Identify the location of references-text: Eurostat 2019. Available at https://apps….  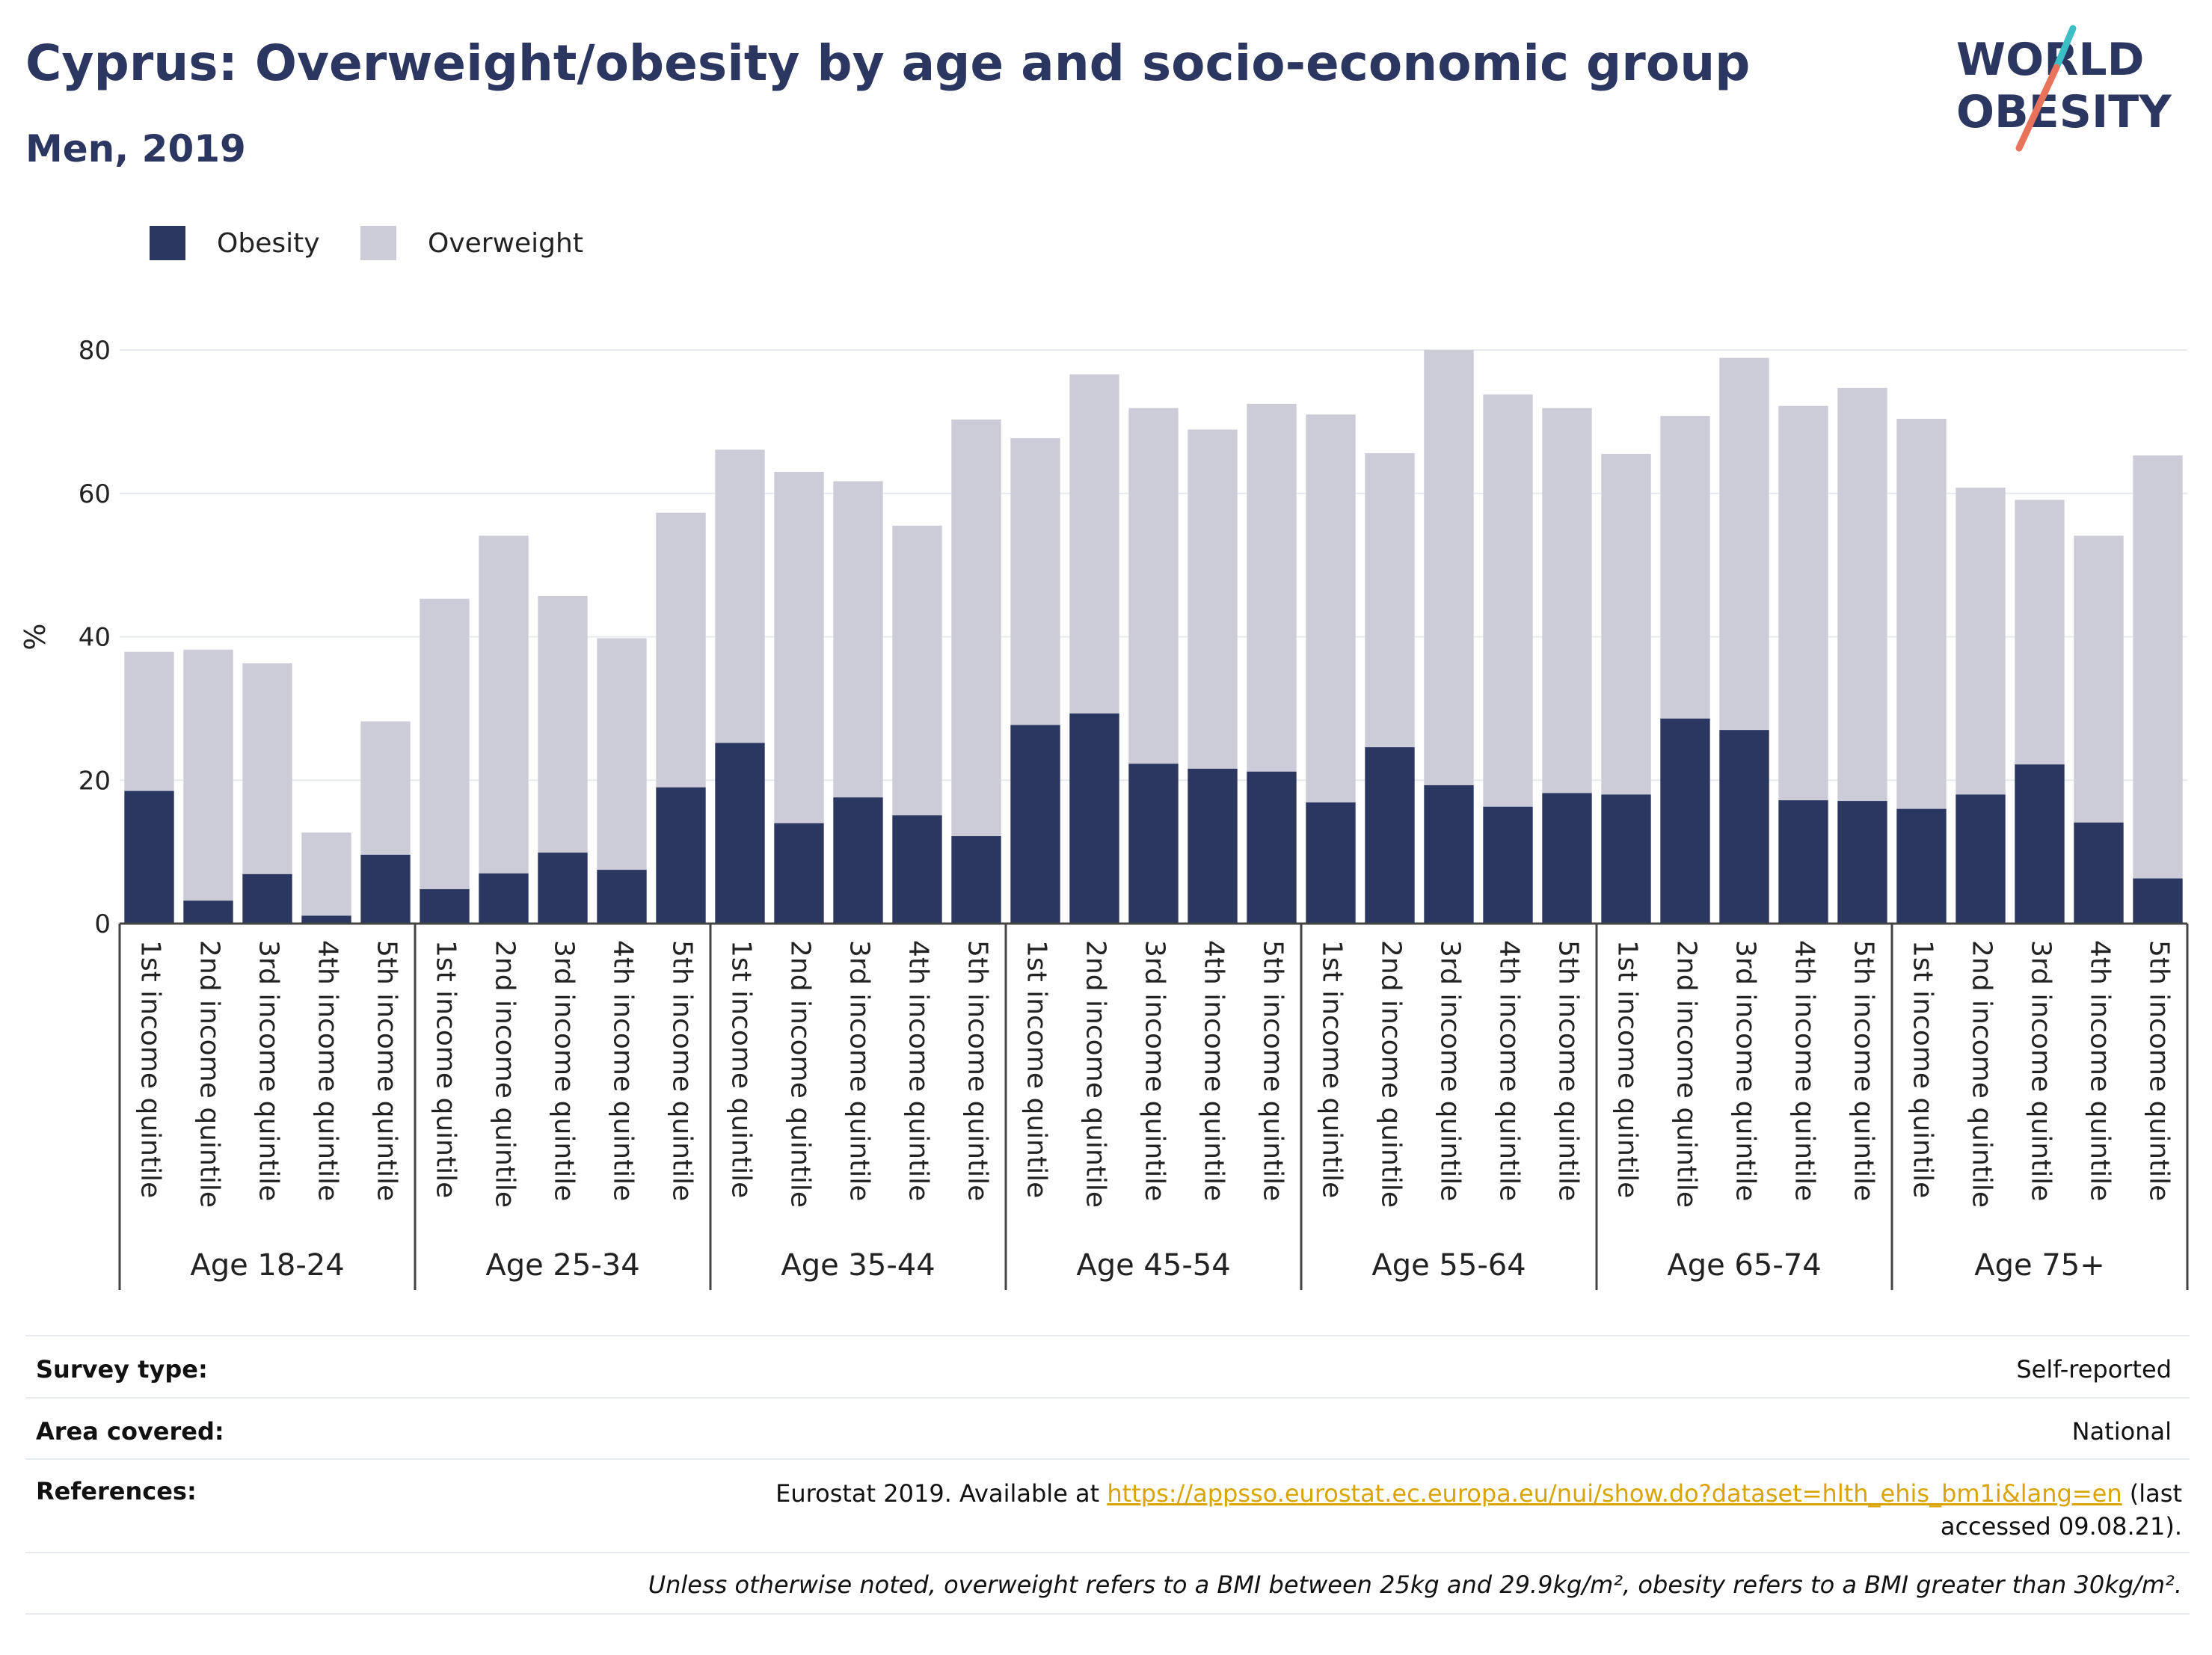
(1434, 1510).